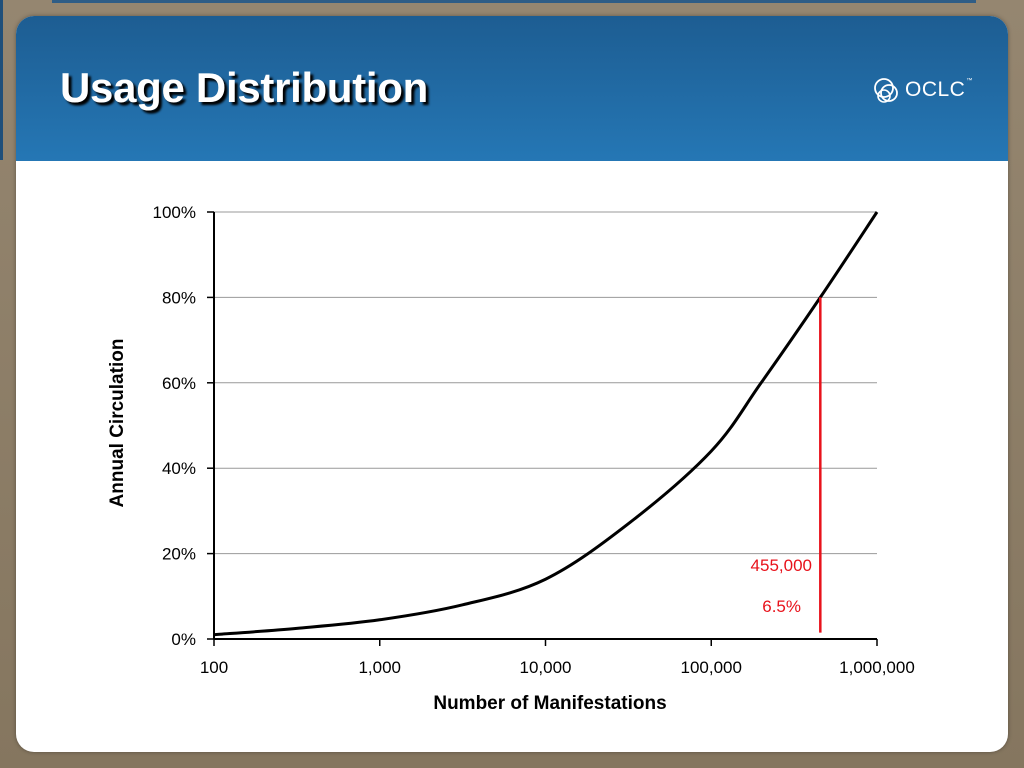  Describe the element at coordinates (179, 554) in the screenshot. I see `y-tick-label: 20%` at that location.